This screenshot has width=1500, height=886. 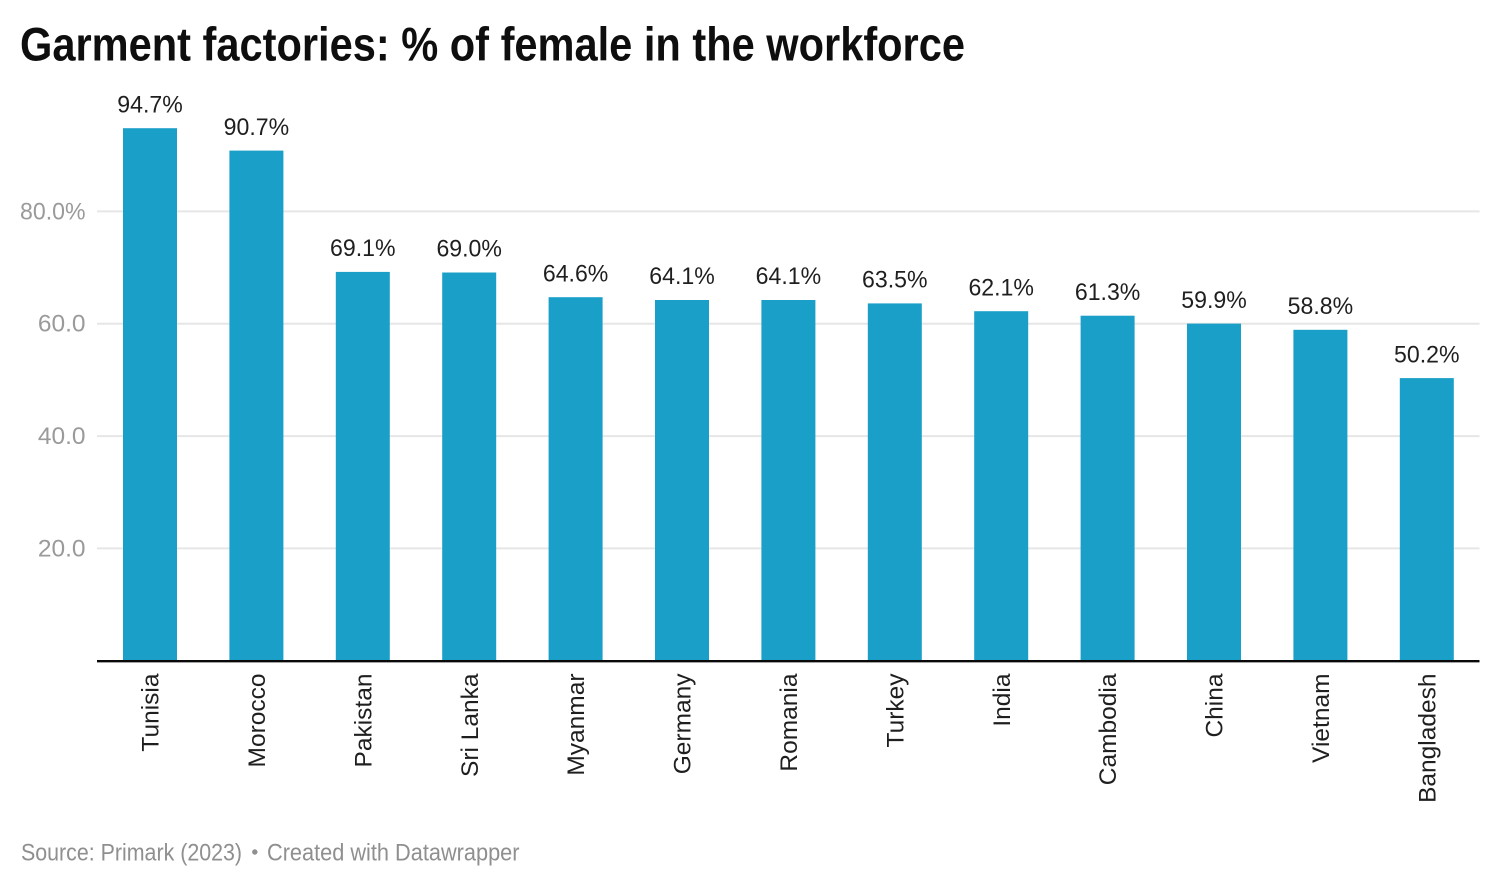 What do you see at coordinates (1108, 729) in the screenshot?
I see `svg-text: Cambodia` at bounding box center [1108, 729].